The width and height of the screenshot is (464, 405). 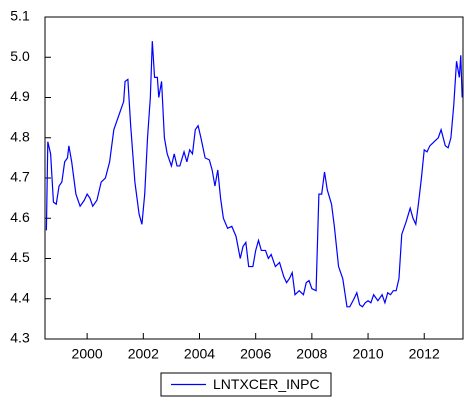 What do you see at coordinates (20, 136) in the screenshot?
I see `y-tick-label: 4.8` at bounding box center [20, 136].